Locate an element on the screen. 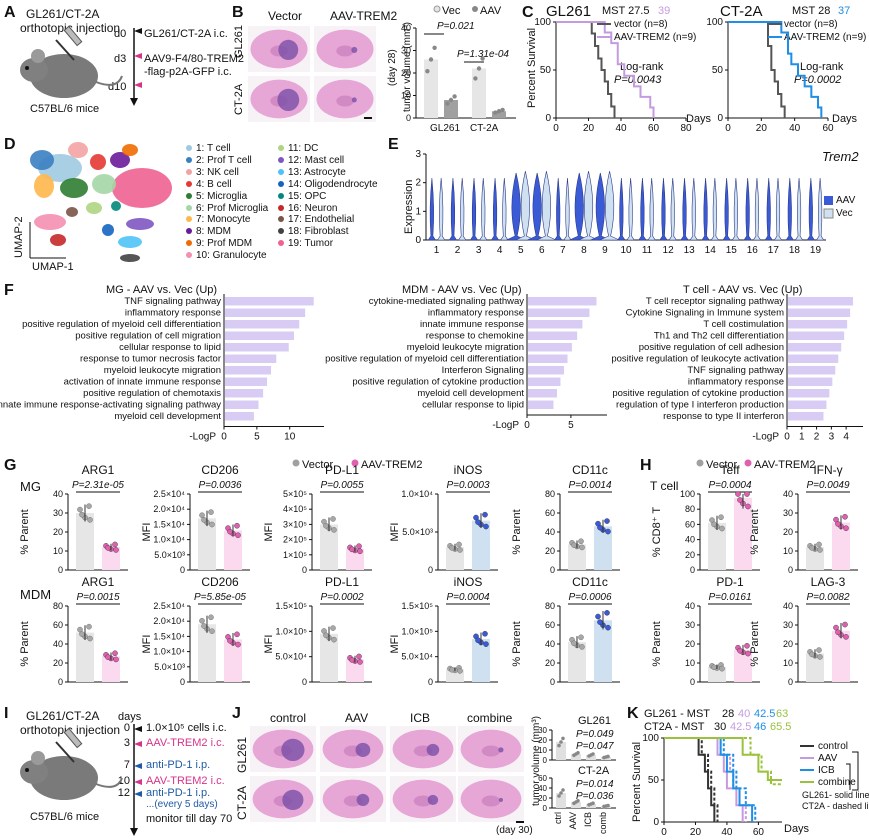 Image resolution: width=869 pixels, height=840 pixels. panel-i-step-text: ...(every 5 days) is located at coordinates (182, 804).